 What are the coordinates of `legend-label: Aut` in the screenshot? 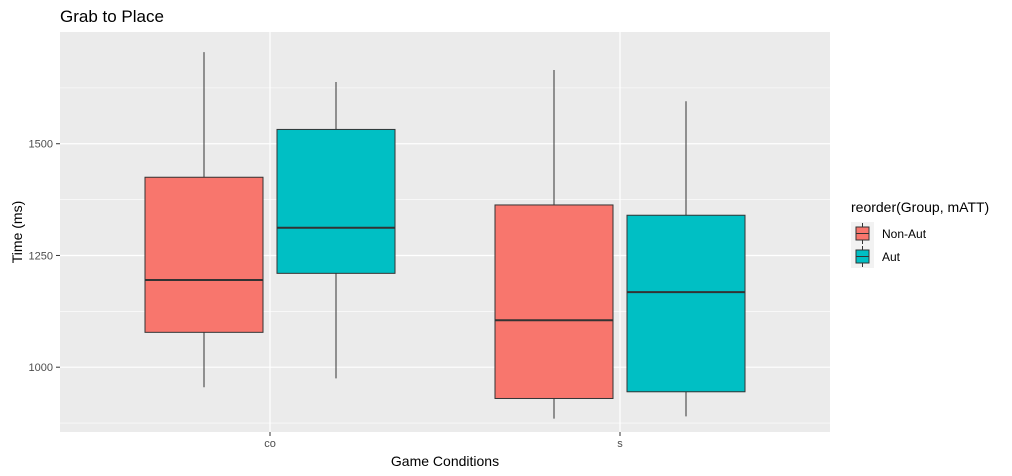 It's located at (891, 257).